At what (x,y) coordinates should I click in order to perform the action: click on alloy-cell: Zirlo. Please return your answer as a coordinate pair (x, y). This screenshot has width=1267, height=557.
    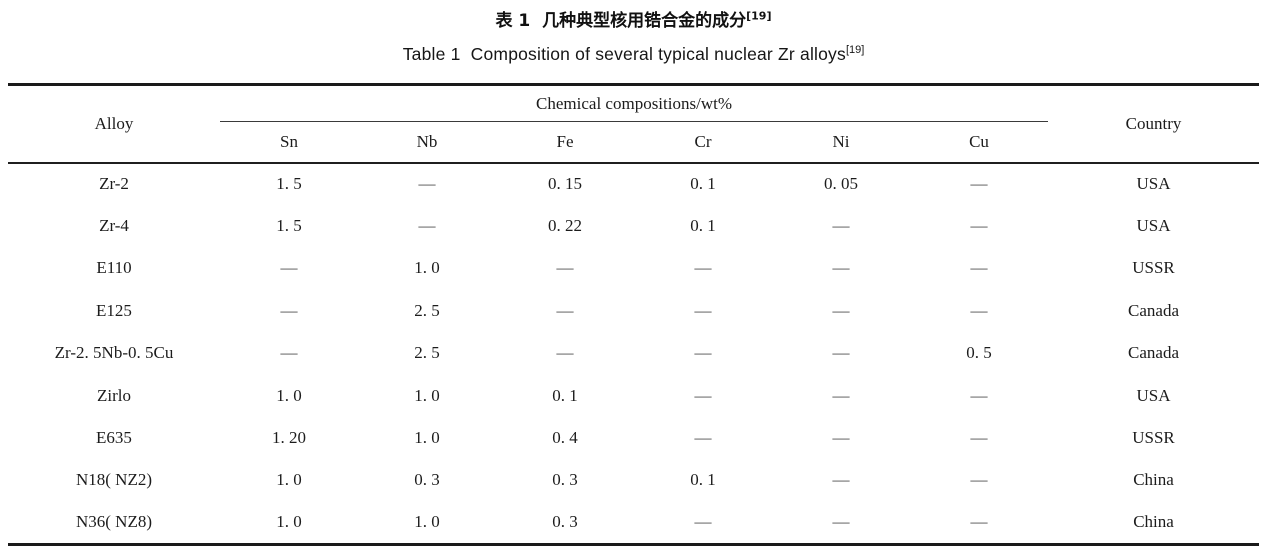
    Looking at the image, I should click on (114, 395).